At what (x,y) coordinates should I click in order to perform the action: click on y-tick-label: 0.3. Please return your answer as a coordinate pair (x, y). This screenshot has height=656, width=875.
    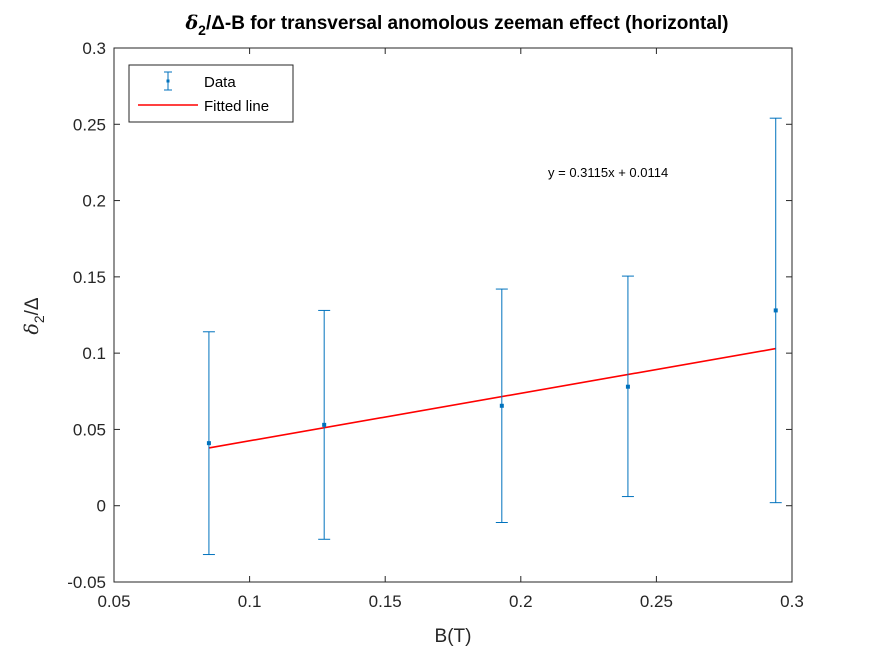
    Looking at the image, I should click on (94, 48).